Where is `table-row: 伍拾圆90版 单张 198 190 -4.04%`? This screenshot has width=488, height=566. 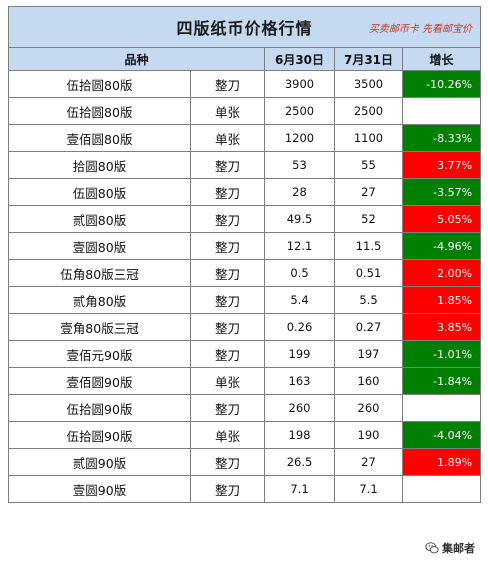 table-row: 伍拾圆90版 单张 198 190 -4.04% is located at coordinates (245, 435).